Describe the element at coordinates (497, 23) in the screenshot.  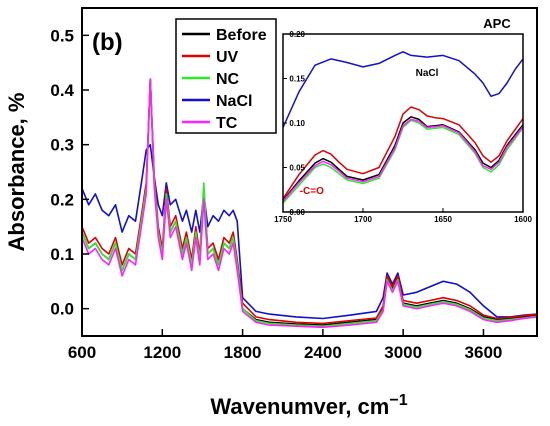
I see `inset-title: APC` at that location.